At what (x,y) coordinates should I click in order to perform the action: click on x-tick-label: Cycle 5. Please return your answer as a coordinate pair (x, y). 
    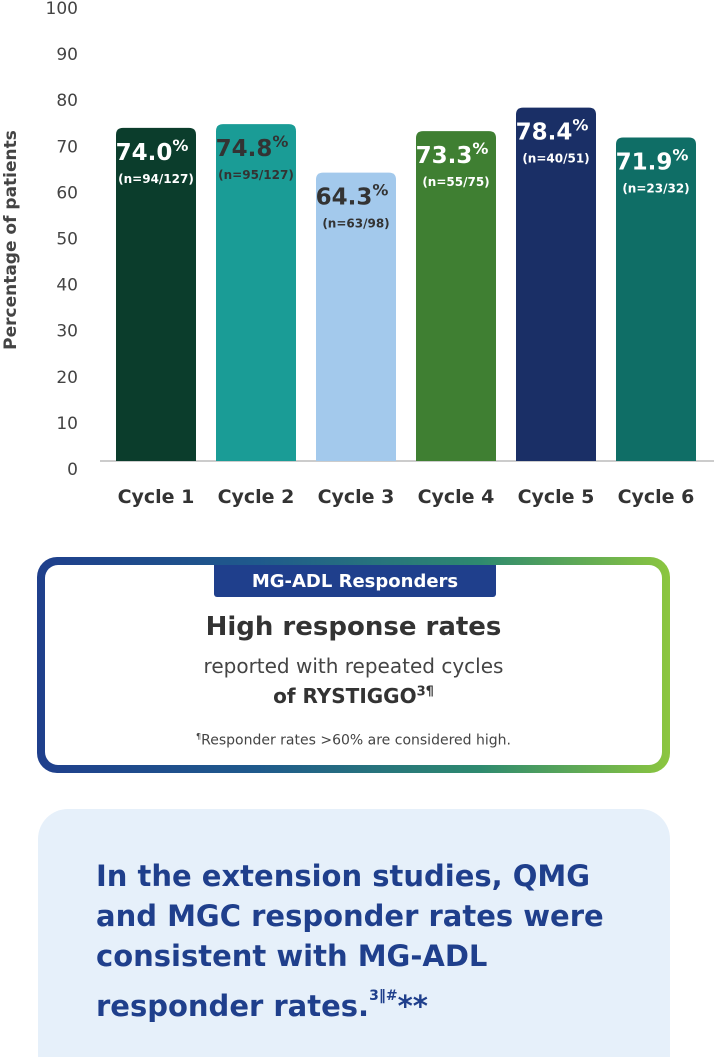
    Looking at the image, I should click on (556, 497).